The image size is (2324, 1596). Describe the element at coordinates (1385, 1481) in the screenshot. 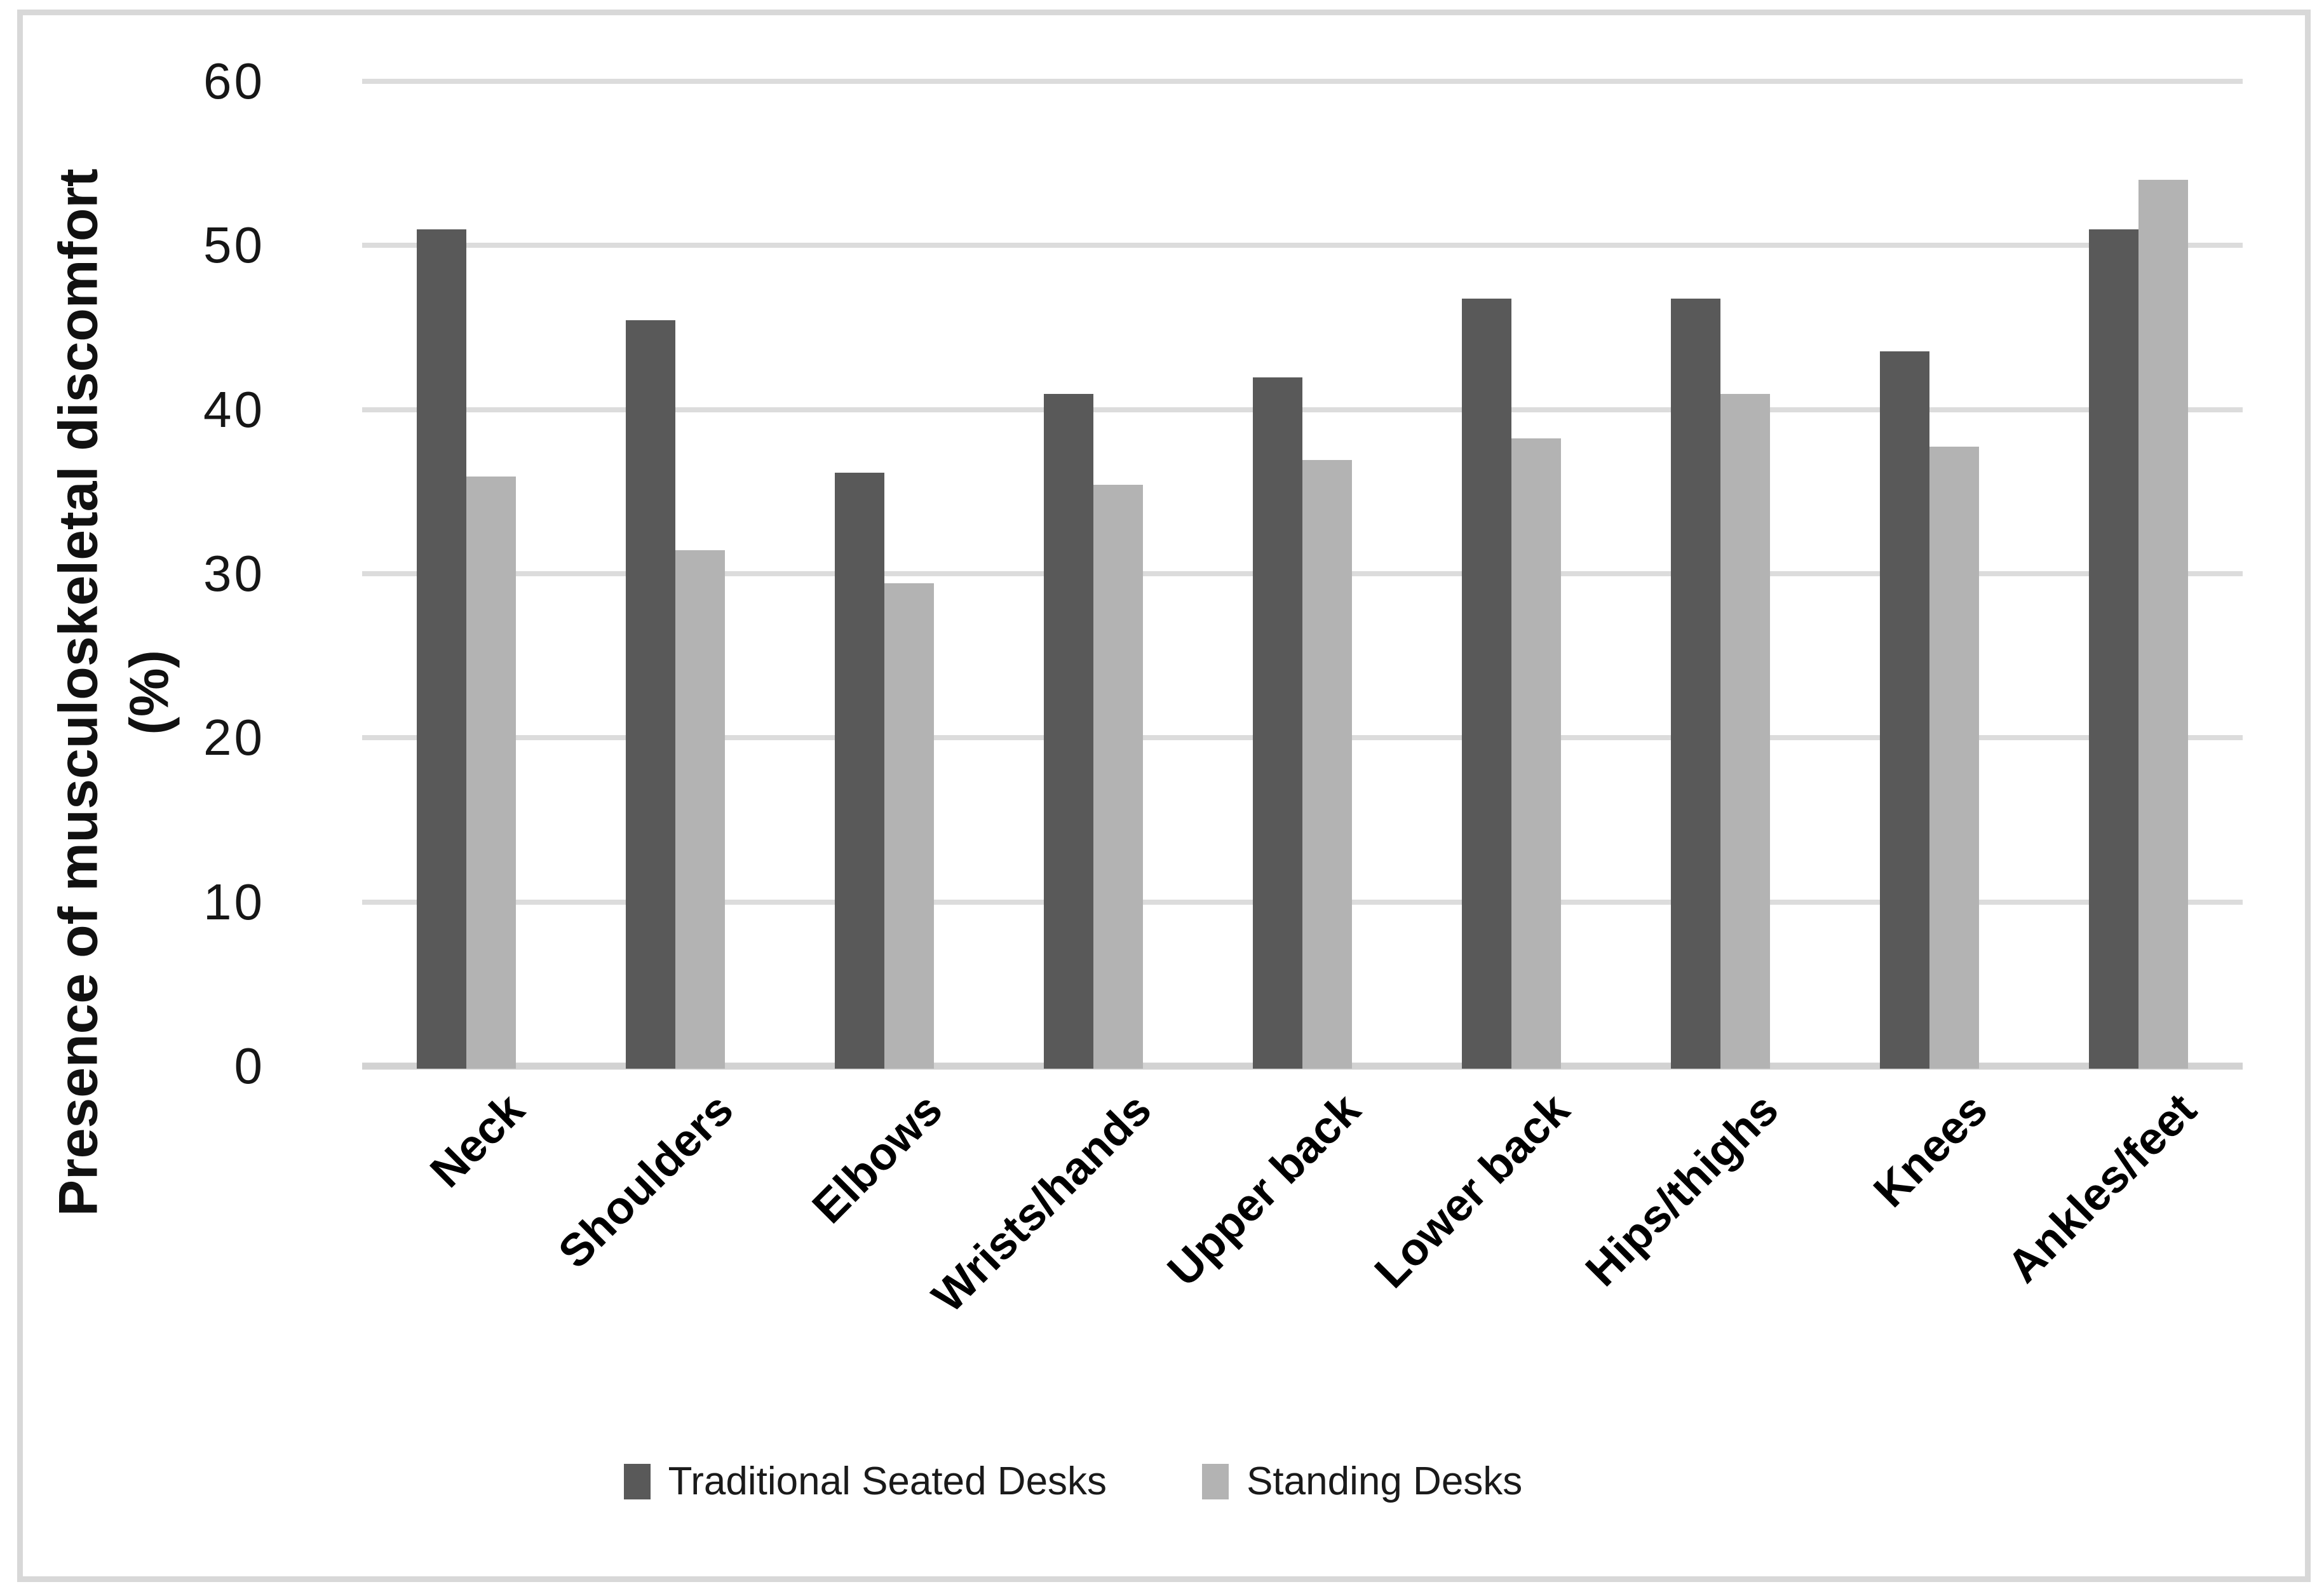

I see `legend-label-standing-desks: Standing Desks` at that location.